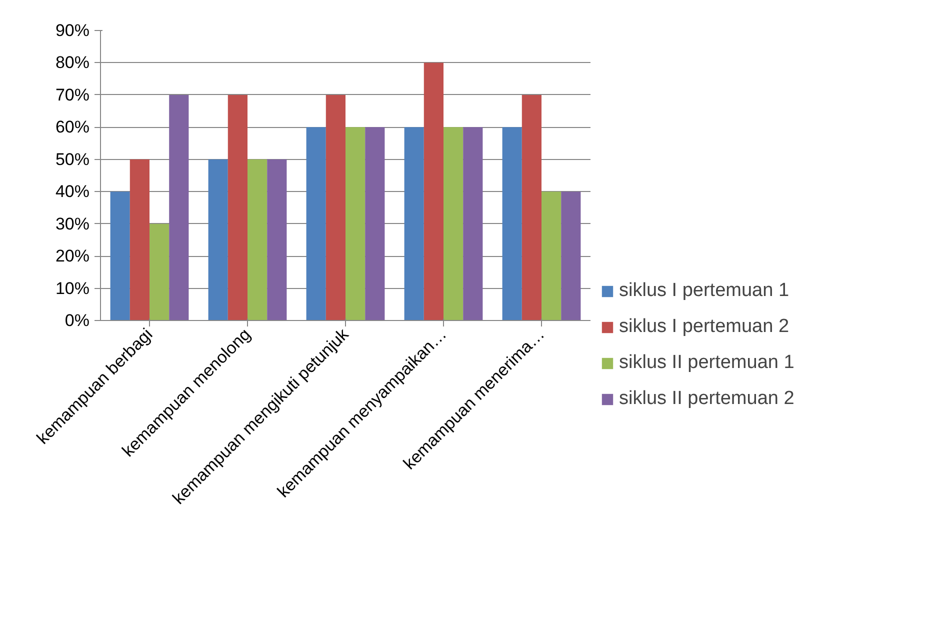 This screenshot has height=623, width=947. I want to click on y-tick-label: 0%, so click(77, 320).